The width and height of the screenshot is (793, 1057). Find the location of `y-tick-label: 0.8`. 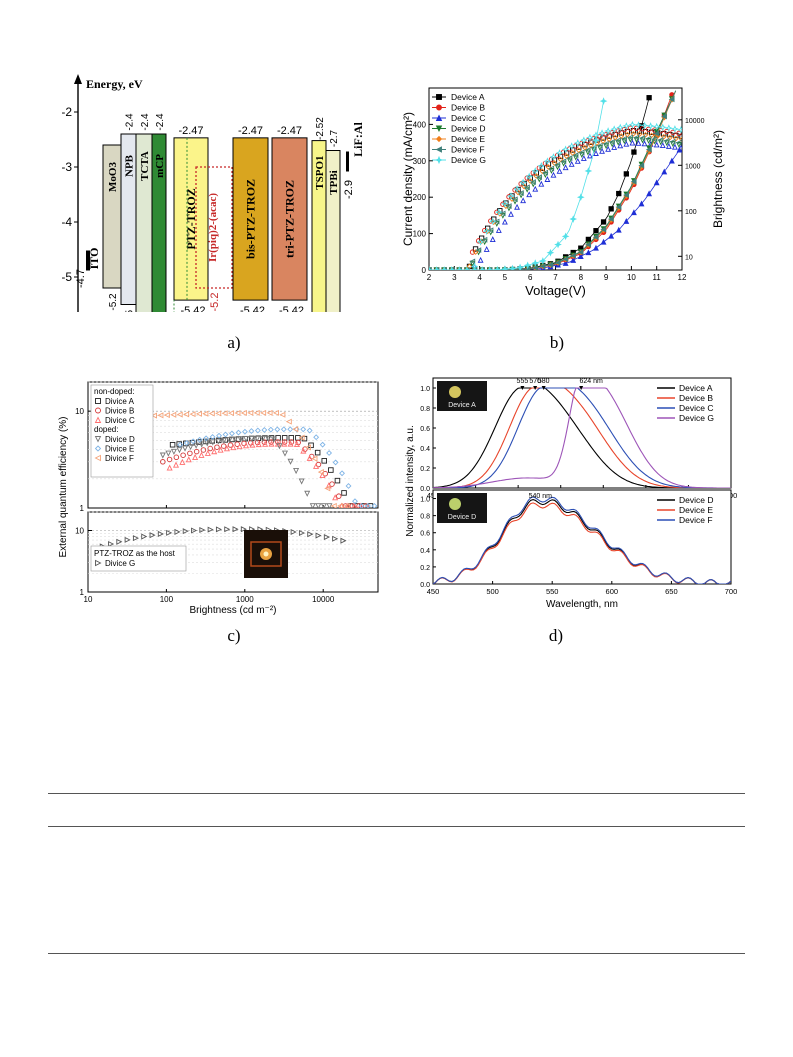

y-tick-label: 0.8 is located at coordinates (425, 517).